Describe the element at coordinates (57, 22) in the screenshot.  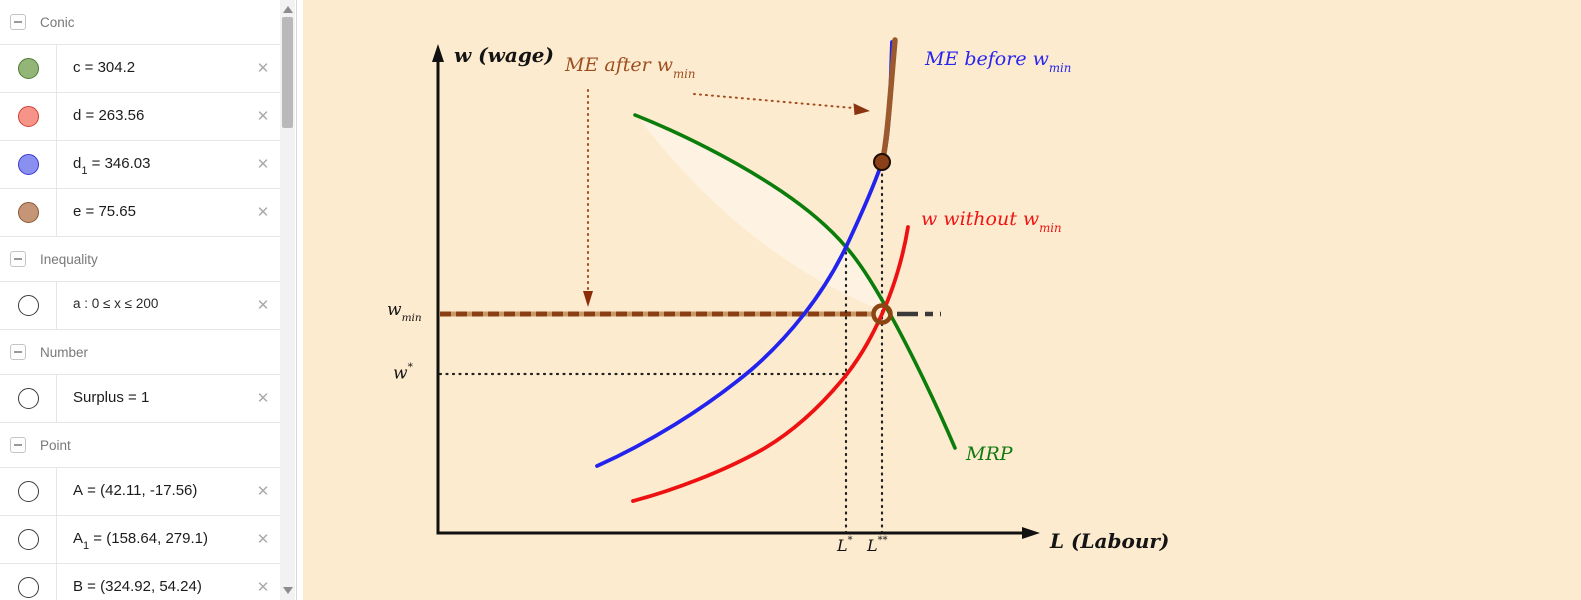
I see `section-title: Conic` at that location.